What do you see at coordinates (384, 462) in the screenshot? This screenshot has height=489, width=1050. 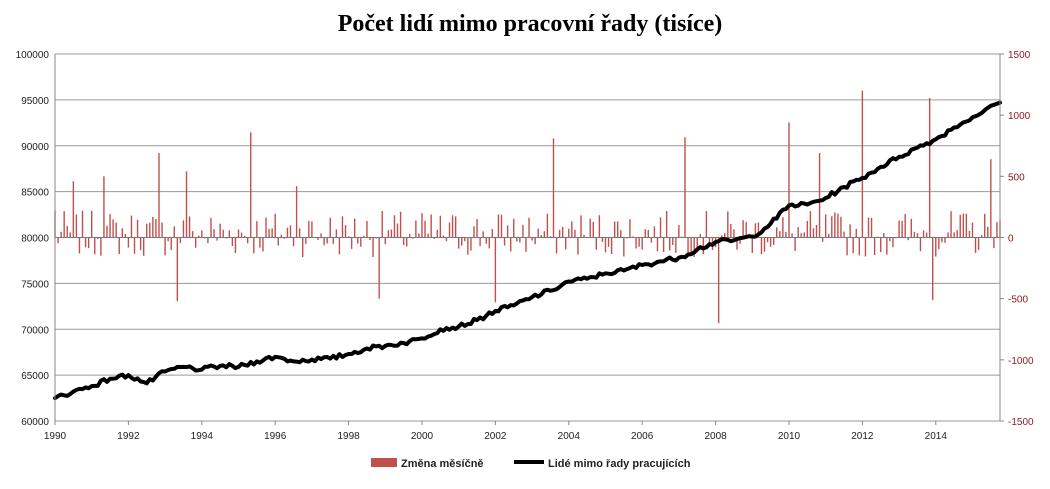 I see `legend-bar-swatch` at bounding box center [384, 462].